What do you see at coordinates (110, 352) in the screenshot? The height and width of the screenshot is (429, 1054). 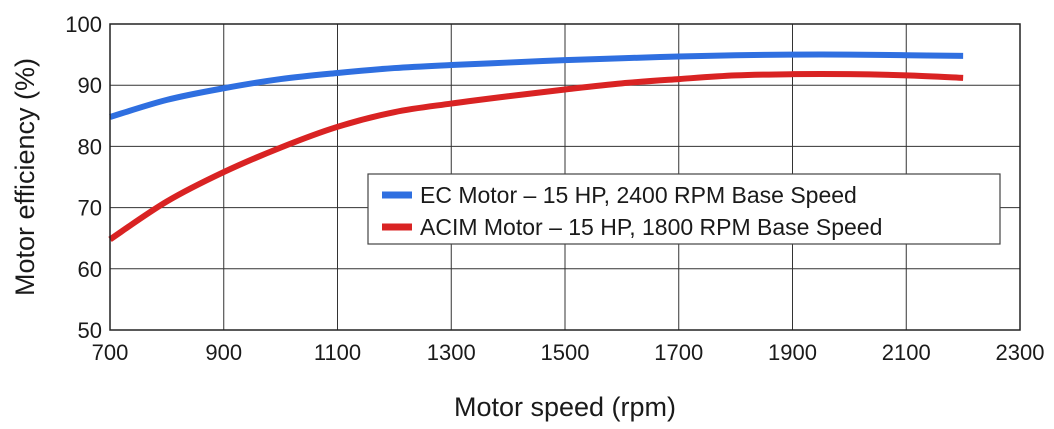 I see `x-tick-label: 700` at bounding box center [110, 352].